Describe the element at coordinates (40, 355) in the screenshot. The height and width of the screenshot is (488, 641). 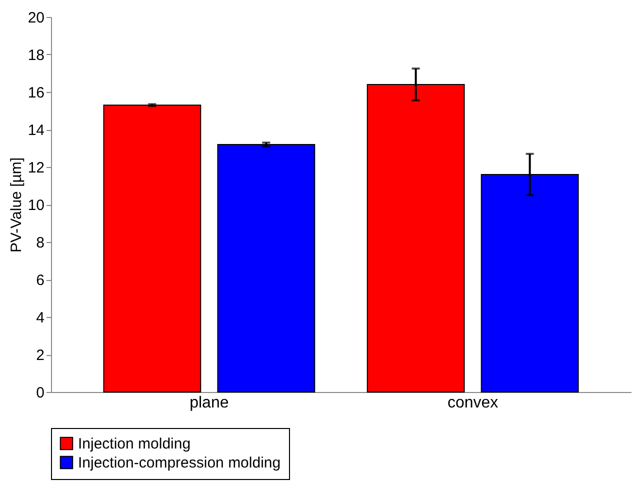
I see `y-tick-label: 2` at that location.